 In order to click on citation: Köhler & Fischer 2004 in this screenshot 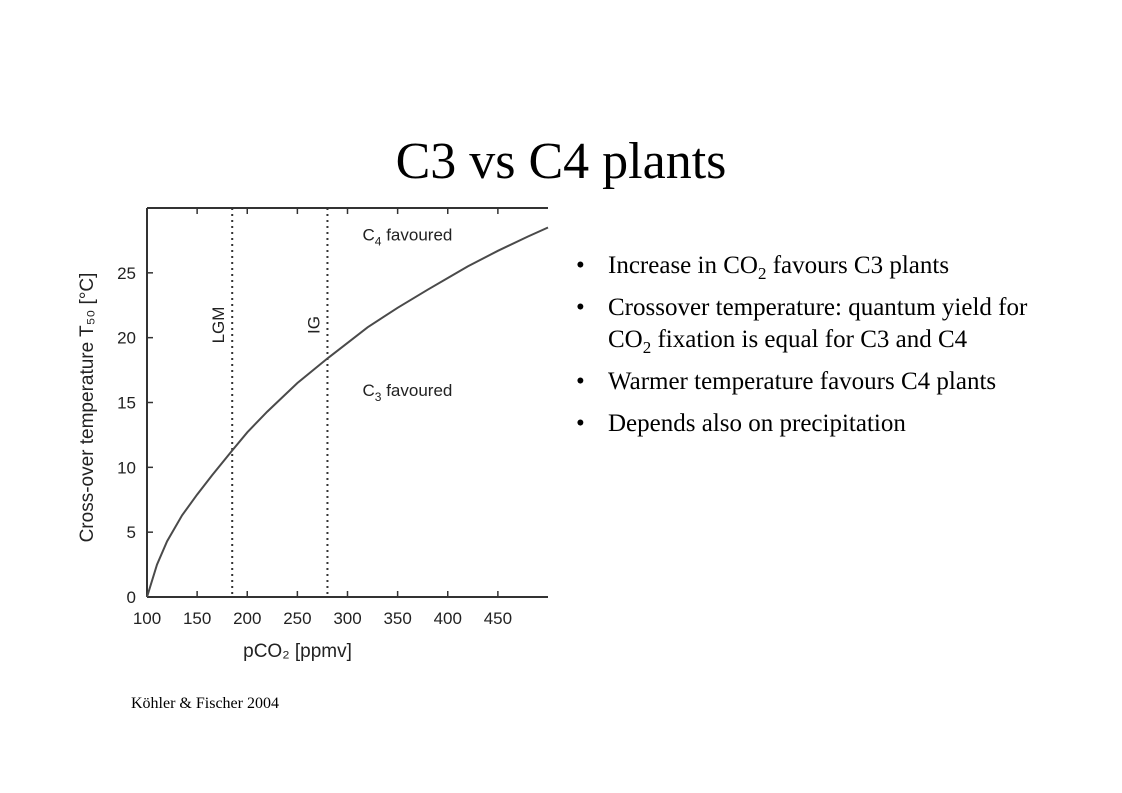, I will do `click(205, 703)`.